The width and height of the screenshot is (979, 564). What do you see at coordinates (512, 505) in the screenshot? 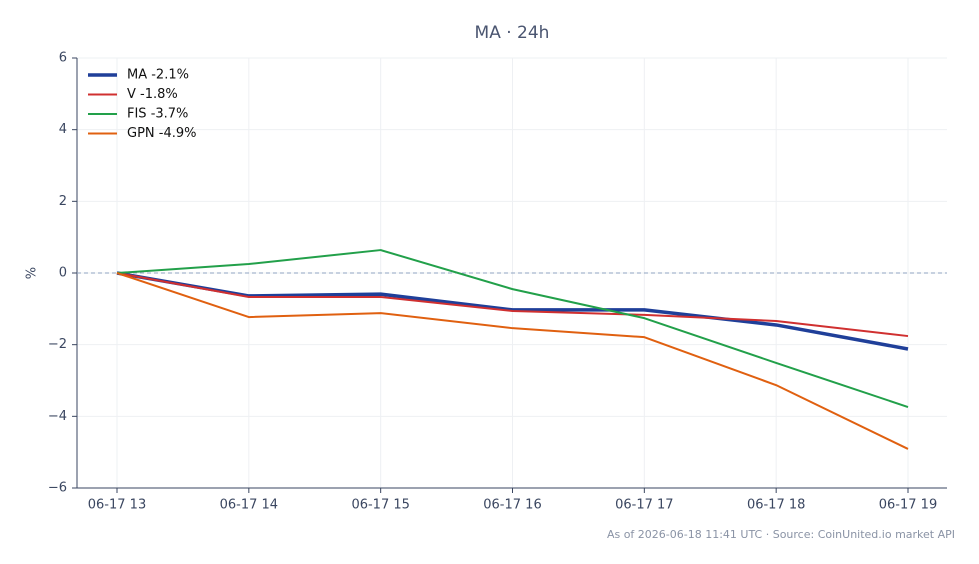
I see `x-tick-label: 06-17 16` at bounding box center [512, 505].